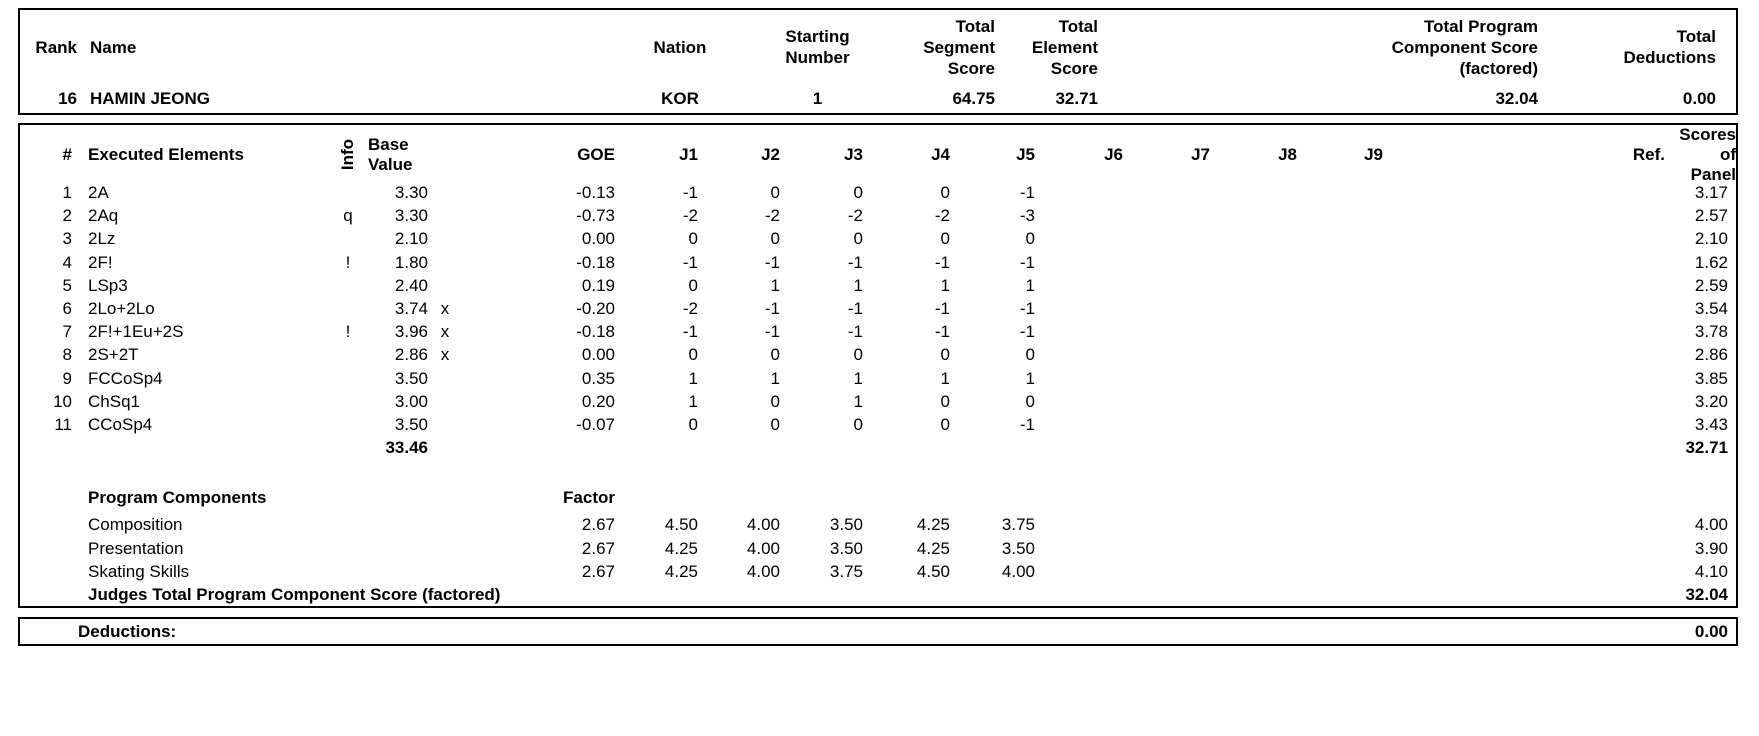 The height and width of the screenshot is (736, 1759). I want to click on program-components-title: Program Components, so click(177, 498).